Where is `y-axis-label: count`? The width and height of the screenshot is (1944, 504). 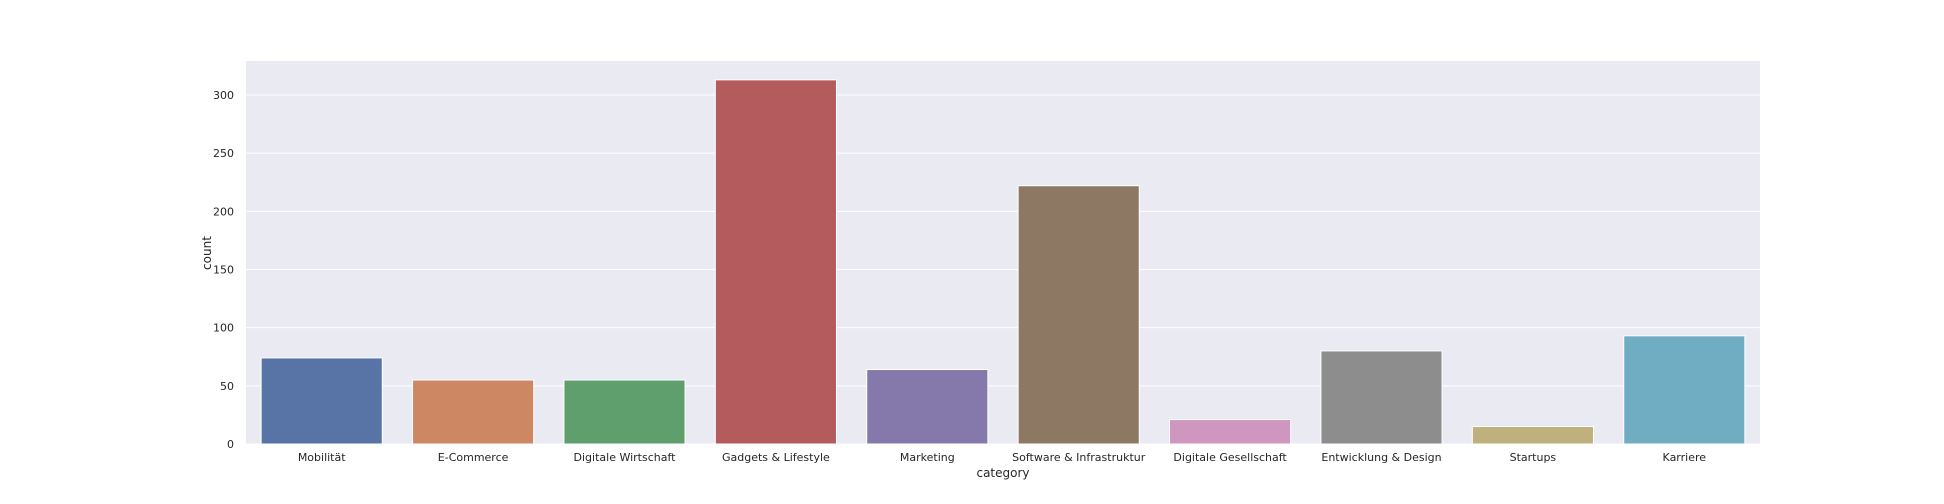
y-axis-label: count is located at coordinates (207, 253).